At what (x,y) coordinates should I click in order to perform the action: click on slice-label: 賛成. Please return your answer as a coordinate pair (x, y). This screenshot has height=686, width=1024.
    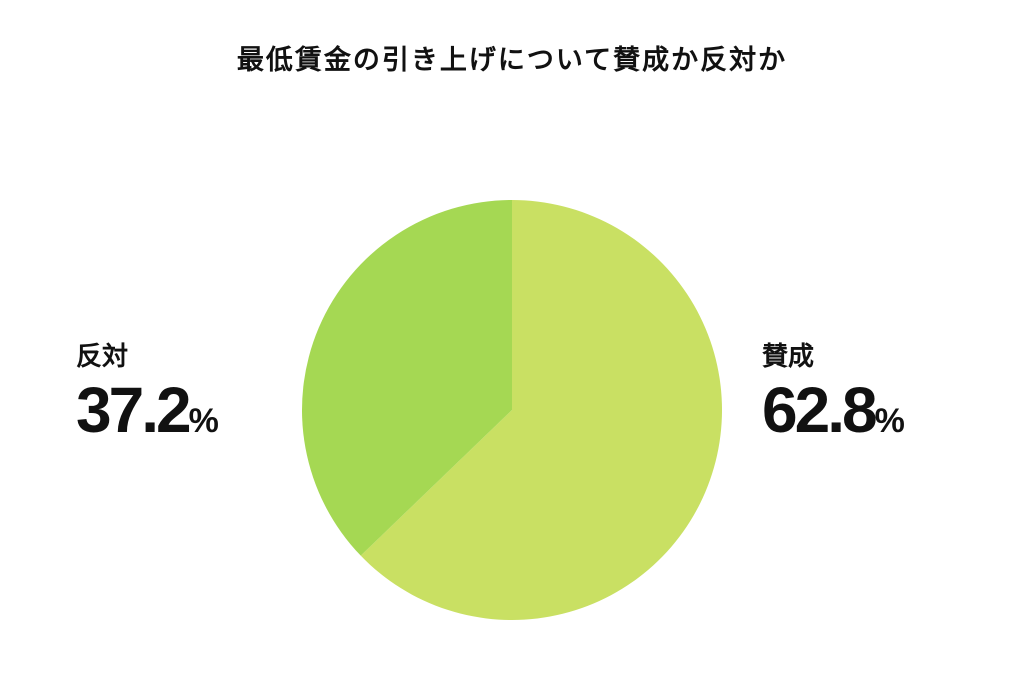
    Looking at the image, I should click on (788, 357).